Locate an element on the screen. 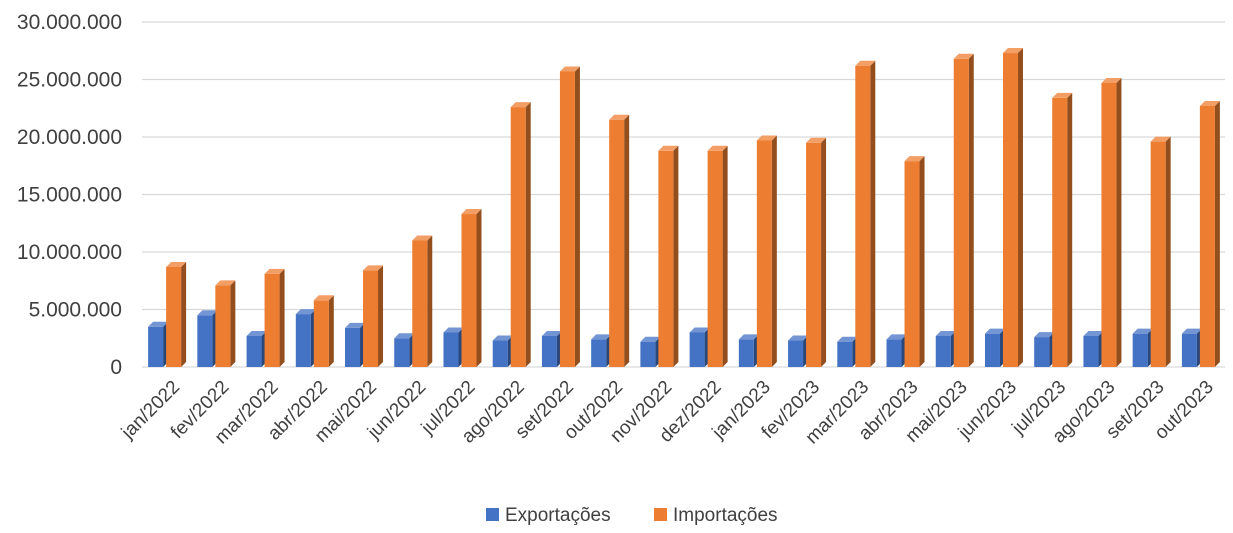 This screenshot has width=1233, height=533. legend: Exportações Importações is located at coordinates (632, 515).